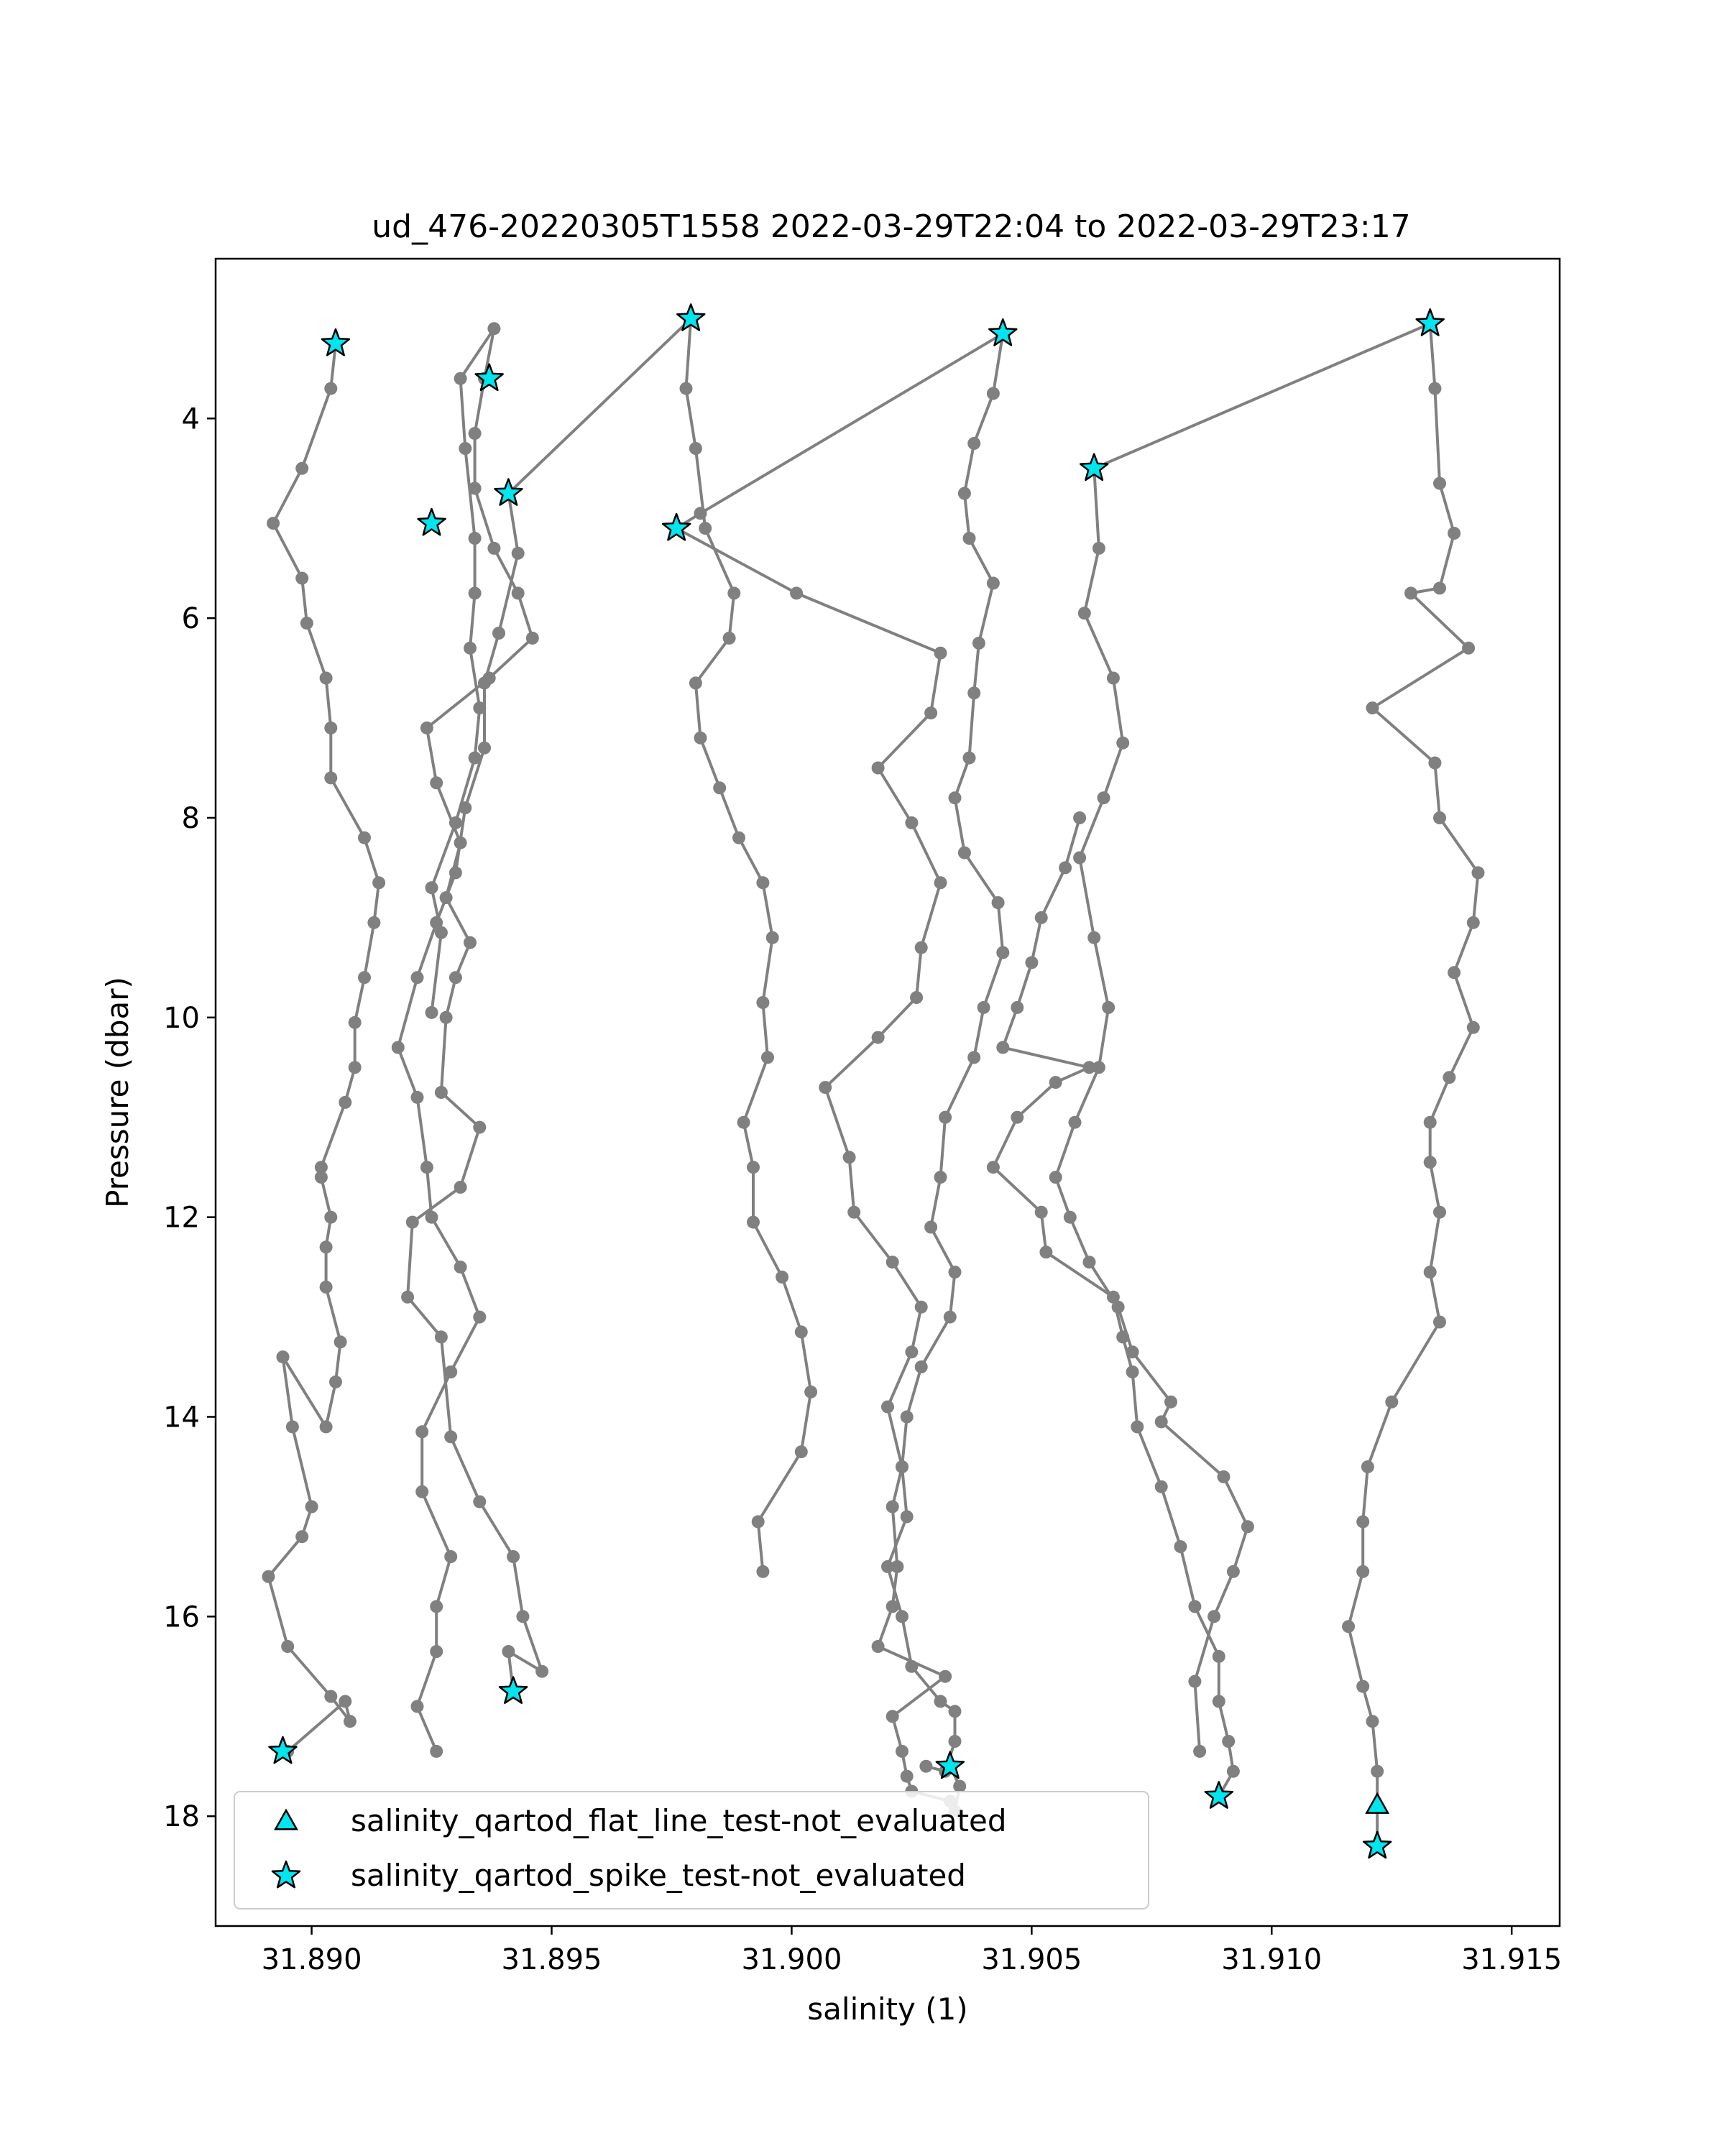 The height and width of the screenshot is (2156, 1725). What do you see at coordinates (286, 1874) in the screenshot?
I see `legend-marker-spike` at bounding box center [286, 1874].